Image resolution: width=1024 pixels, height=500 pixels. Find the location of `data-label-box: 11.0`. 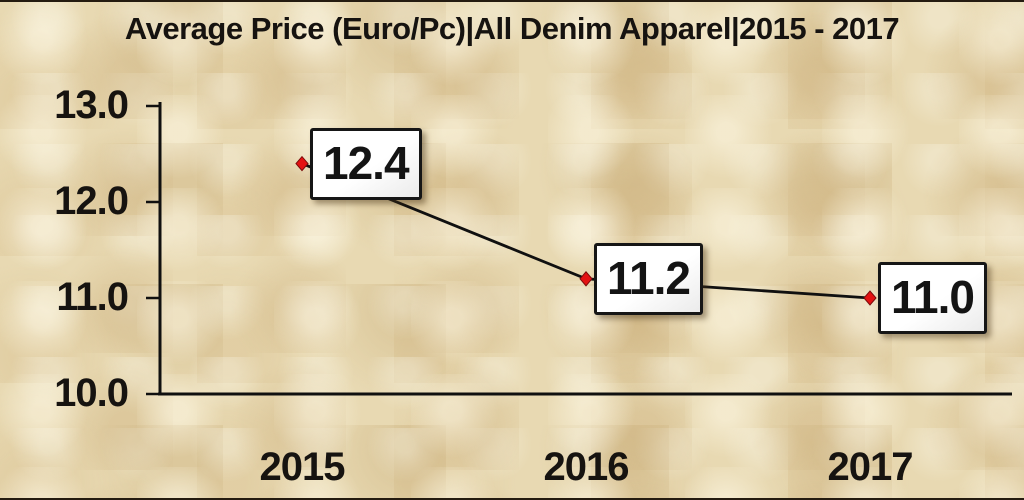

data-label-box: 11.0 is located at coordinates (932, 298).